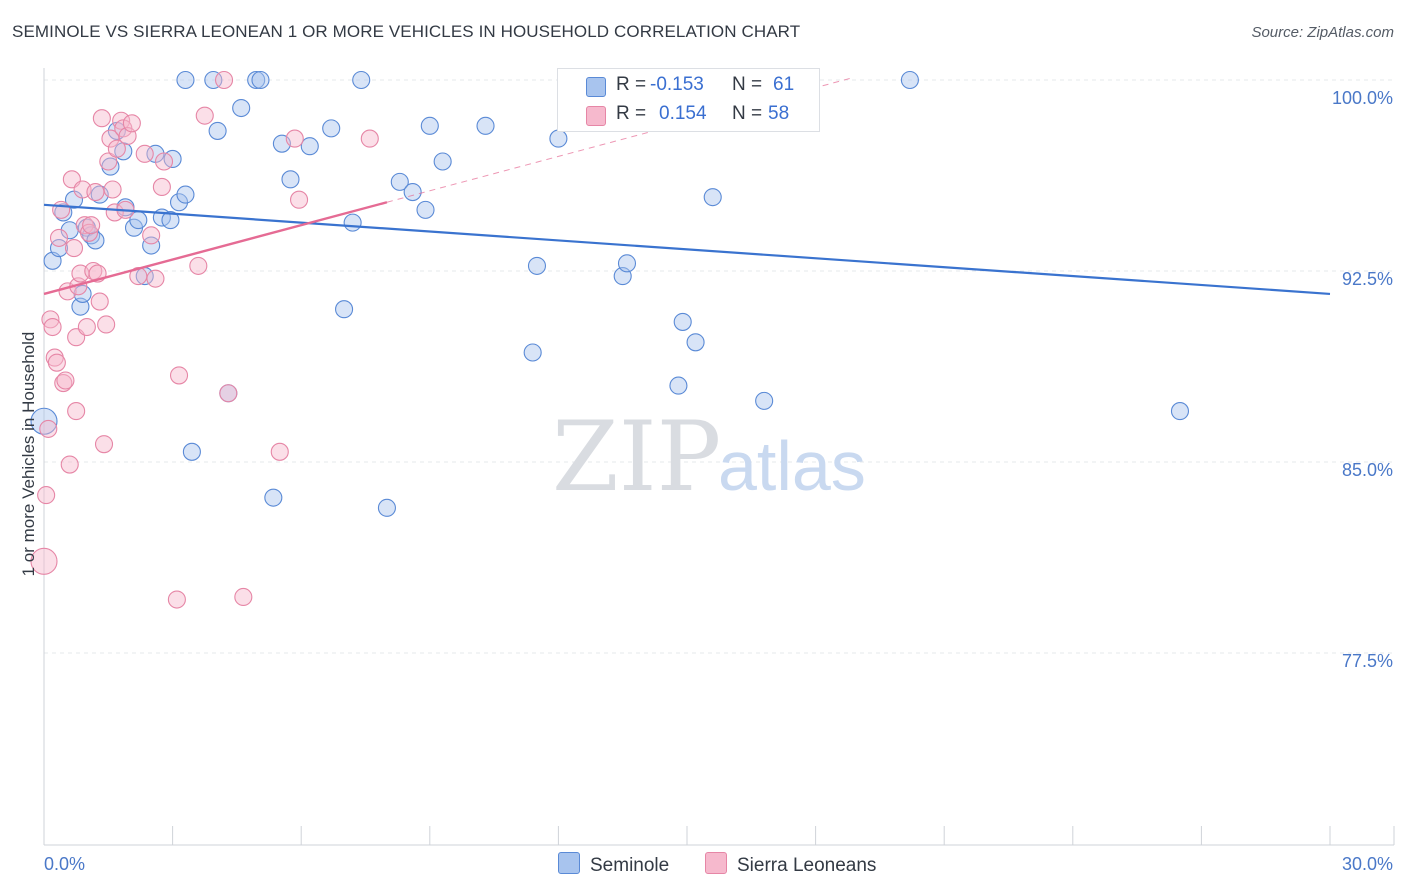 This screenshot has height=892, width=1406. What do you see at coordinates (569, 863) in the screenshot?
I see `bottom-legend-swatch-seminole` at bounding box center [569, 863].